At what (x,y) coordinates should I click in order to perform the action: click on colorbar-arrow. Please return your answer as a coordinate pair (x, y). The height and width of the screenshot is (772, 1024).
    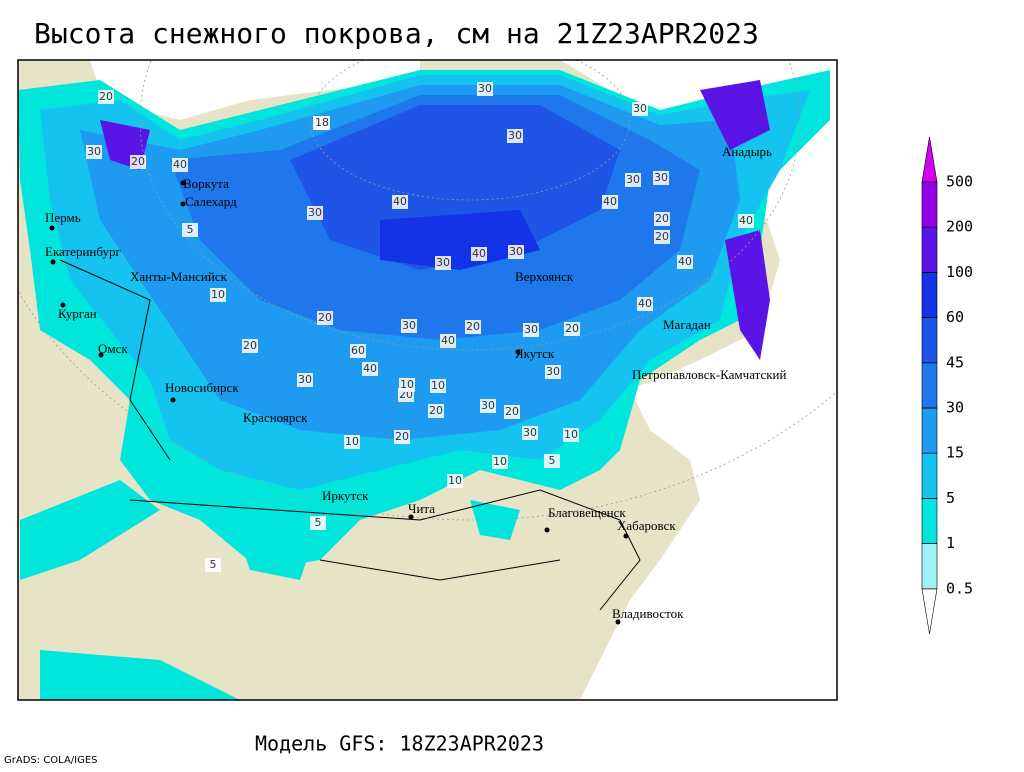
    Looking at the image, I should click on (929, 611).